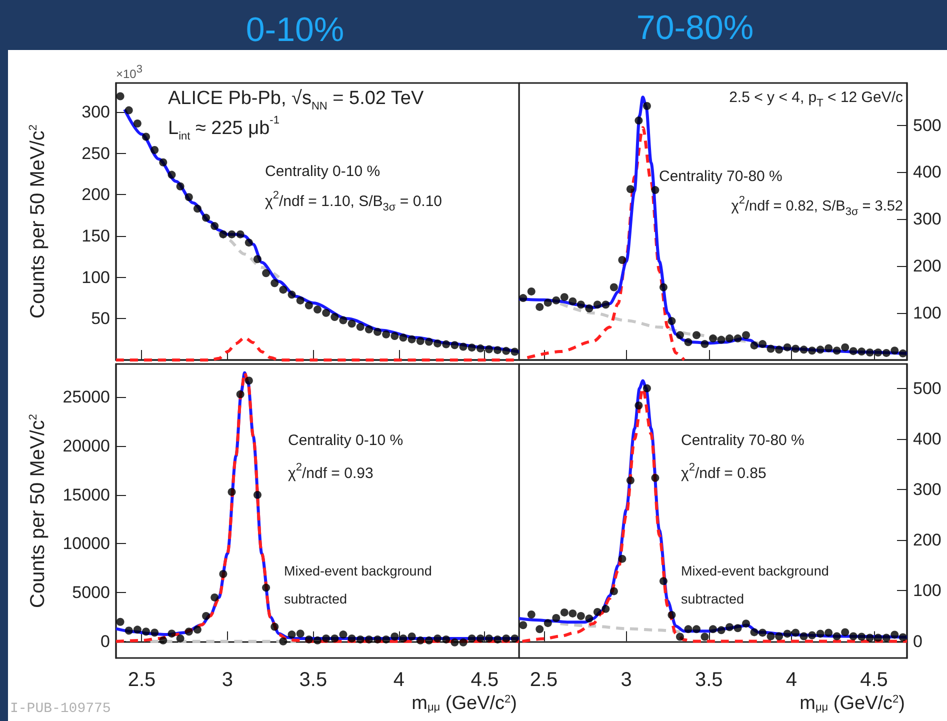 This screenshot has width=947, height=721. Describe the element at coordinates (96, 112) in the screenshot. I see `y-tick-label: 300` at that location.